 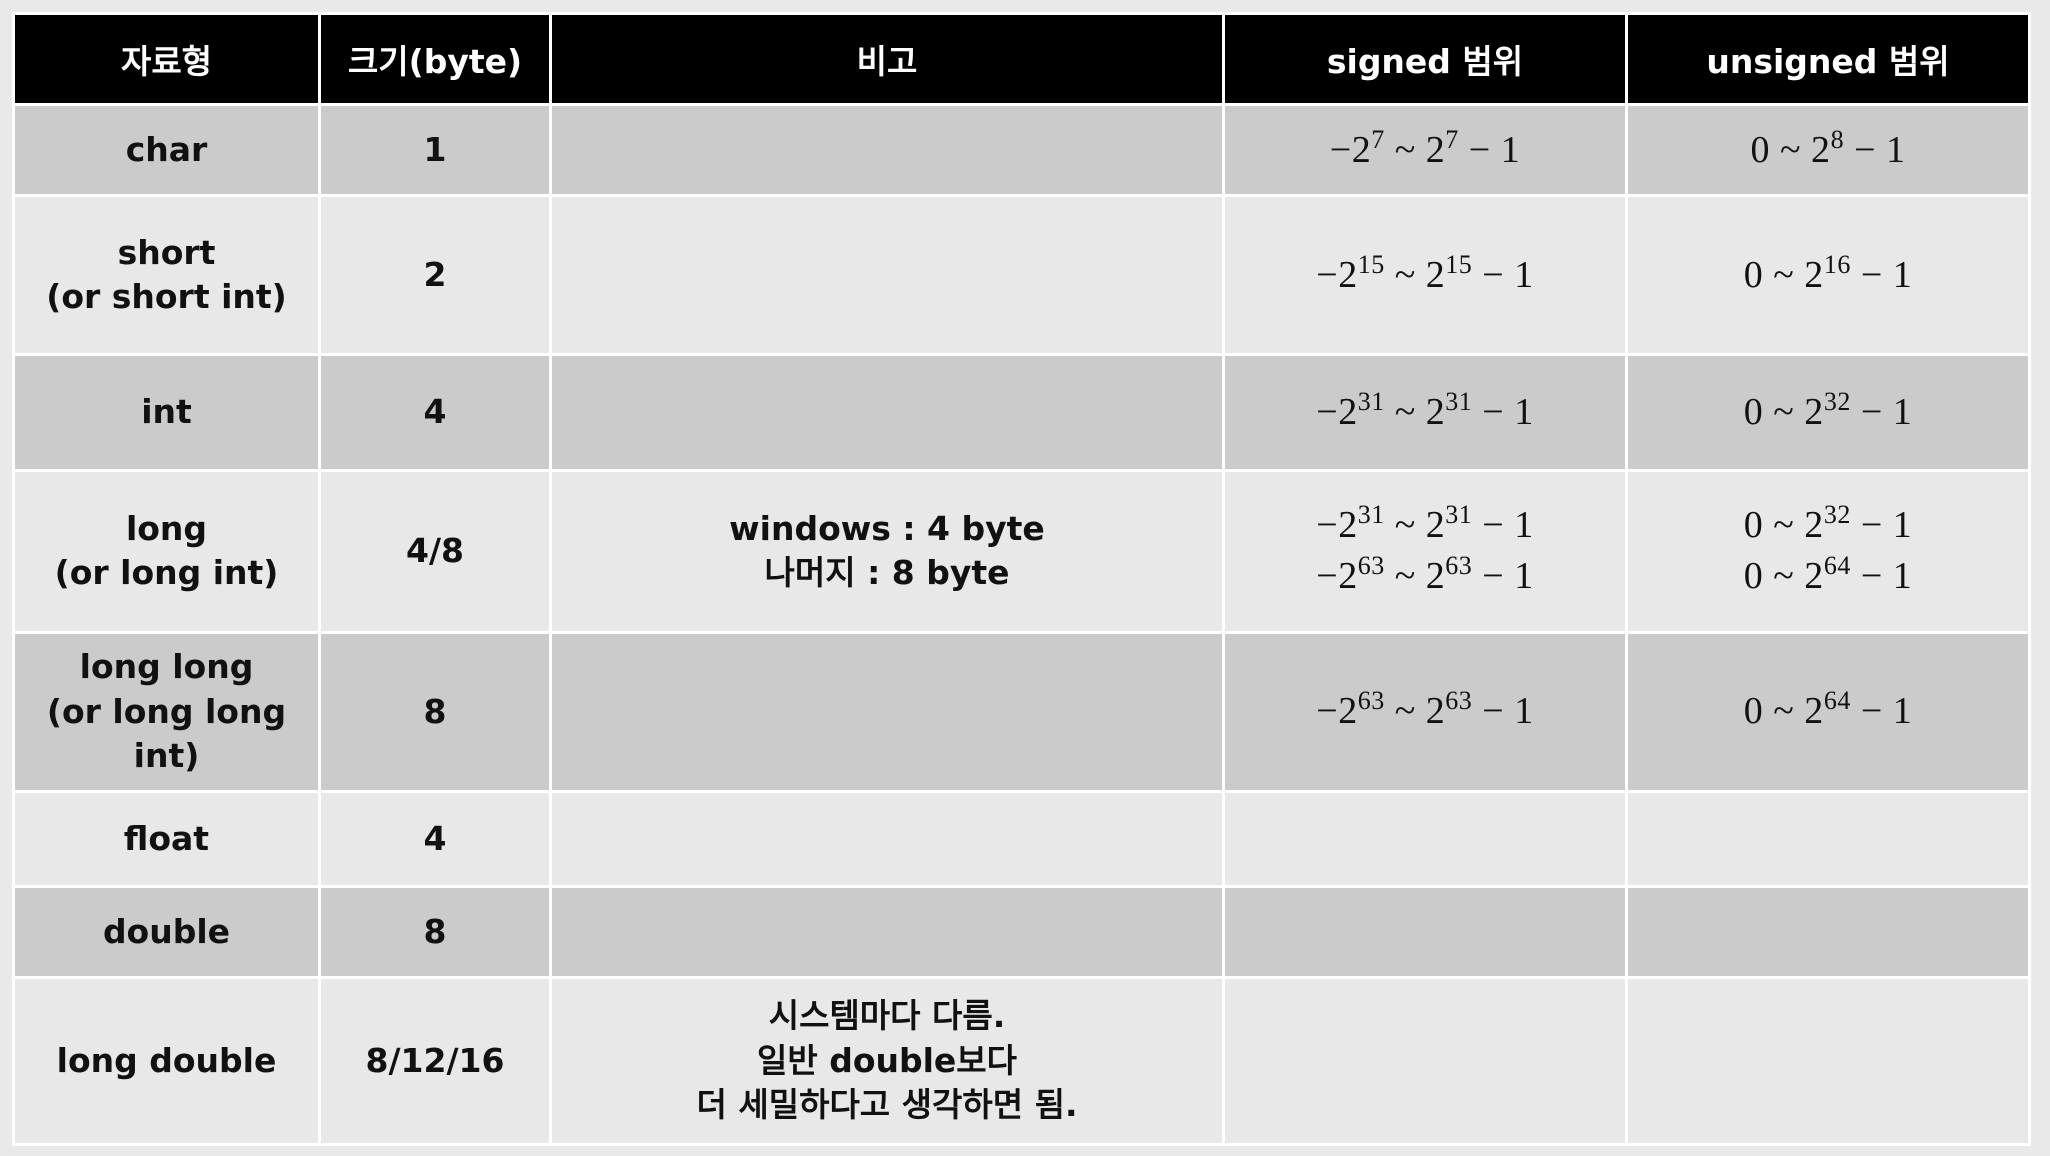 I want to click on signed-range-line: −215 ~ 215 − 1, so click(x=1425, y=272).